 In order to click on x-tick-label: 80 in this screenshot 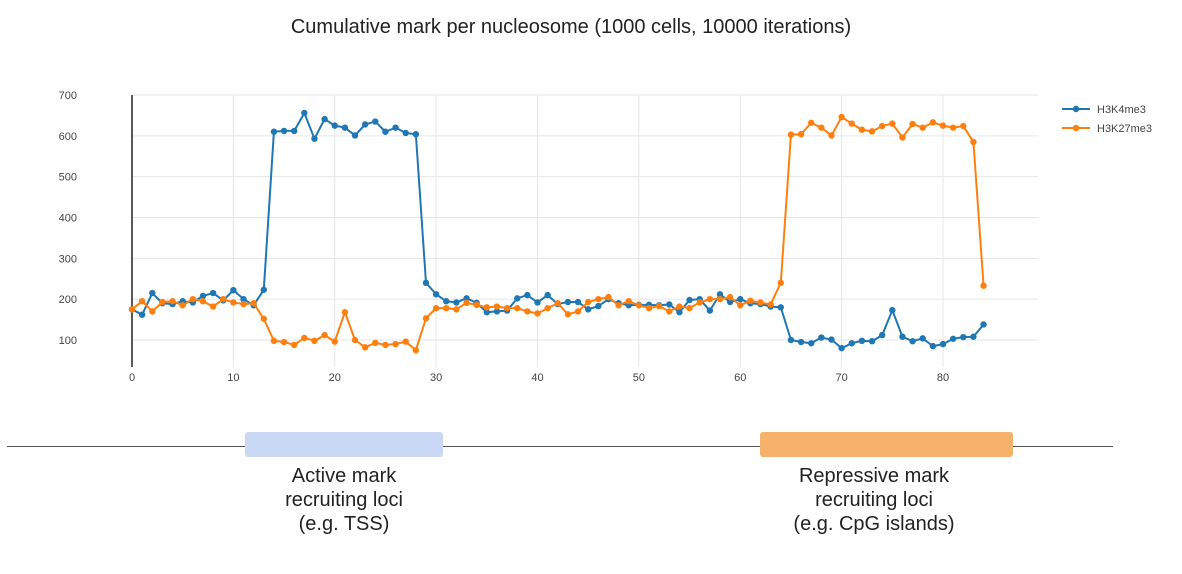, I will do `click(943, 378)`.